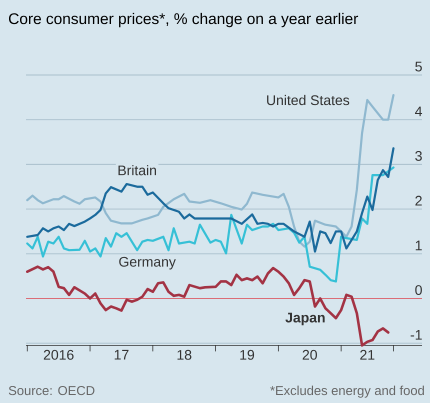 This screenshot has height=403, width=430. What do you see at coordinates (121, 355) in the screenshot?
I see `x-tick-label: 17` at bounding box center [121, 355].